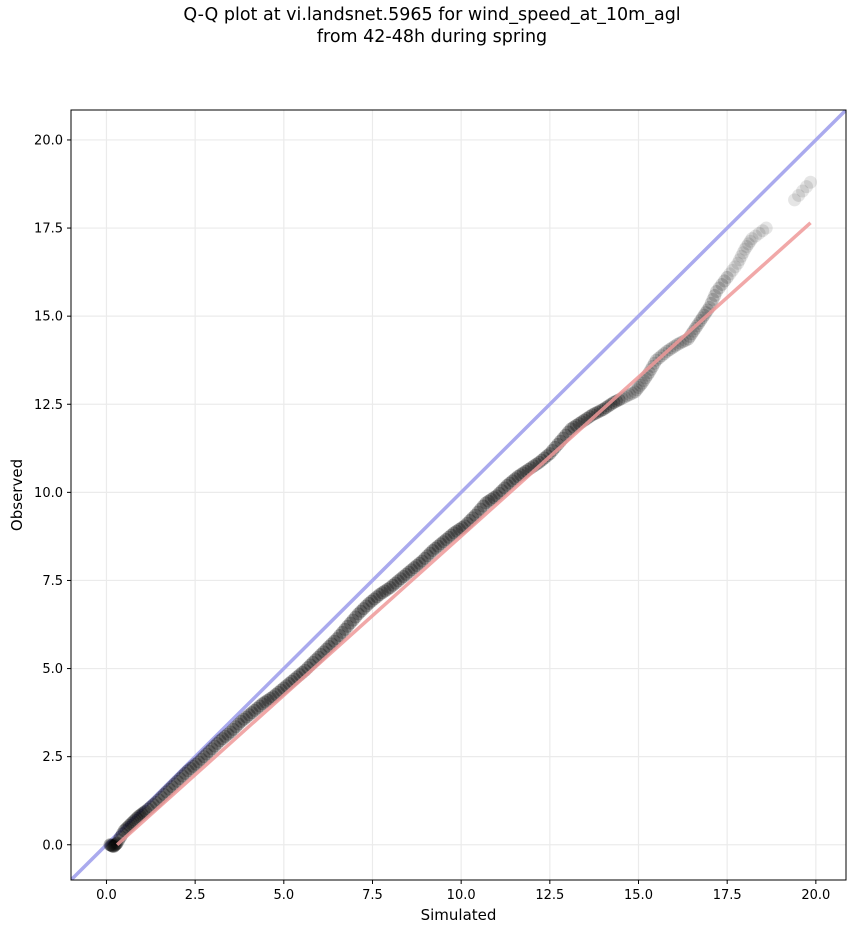 The width and height of the screenshot is (856, 934). Describe the element at coordinates (283, 895) in the screenshot. I see `x-tick-label: 5.0` at that location.